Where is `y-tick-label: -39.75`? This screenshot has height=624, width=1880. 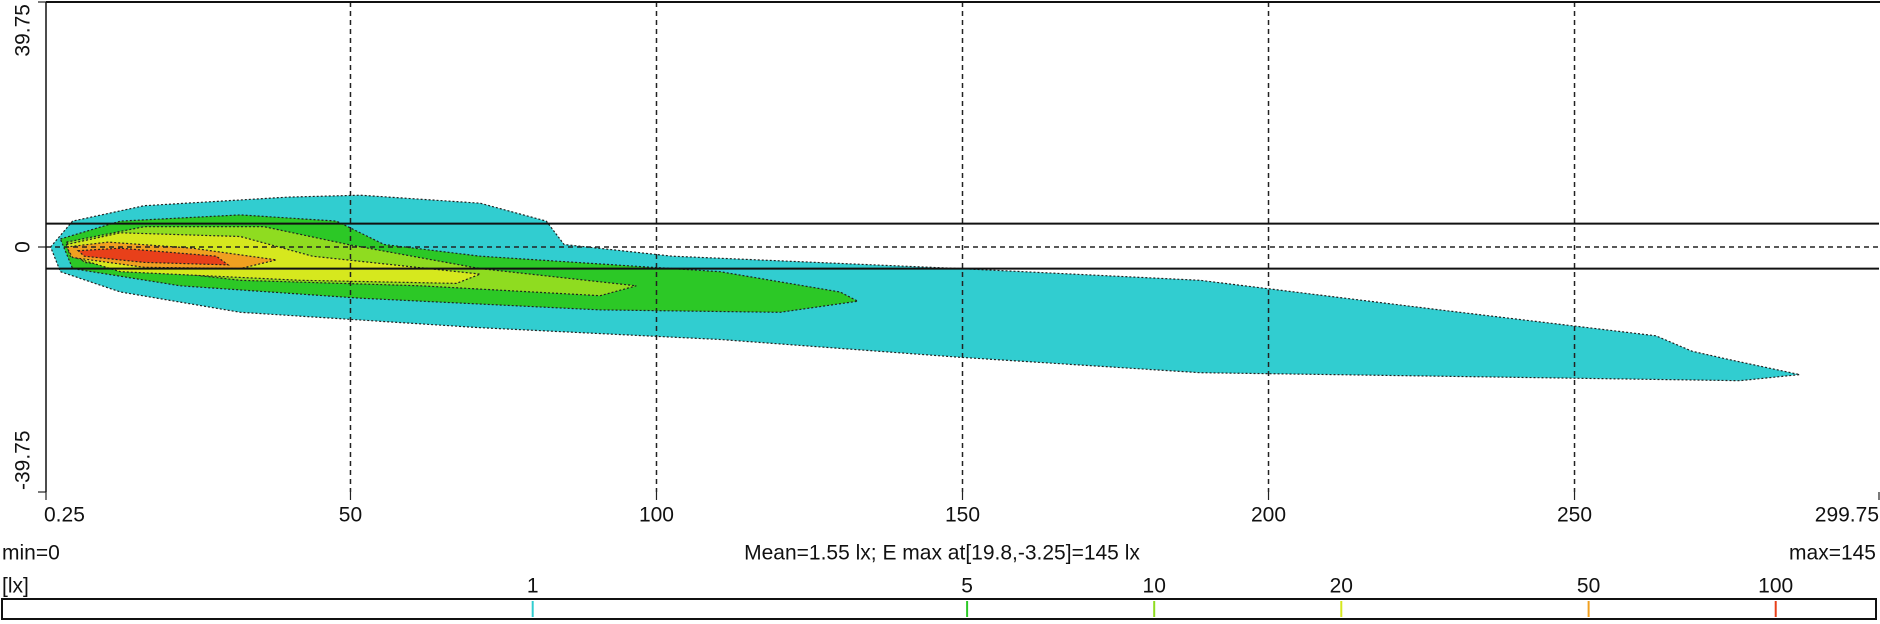 y-tick-label: -39.75 is located at coordinates (23, 460).